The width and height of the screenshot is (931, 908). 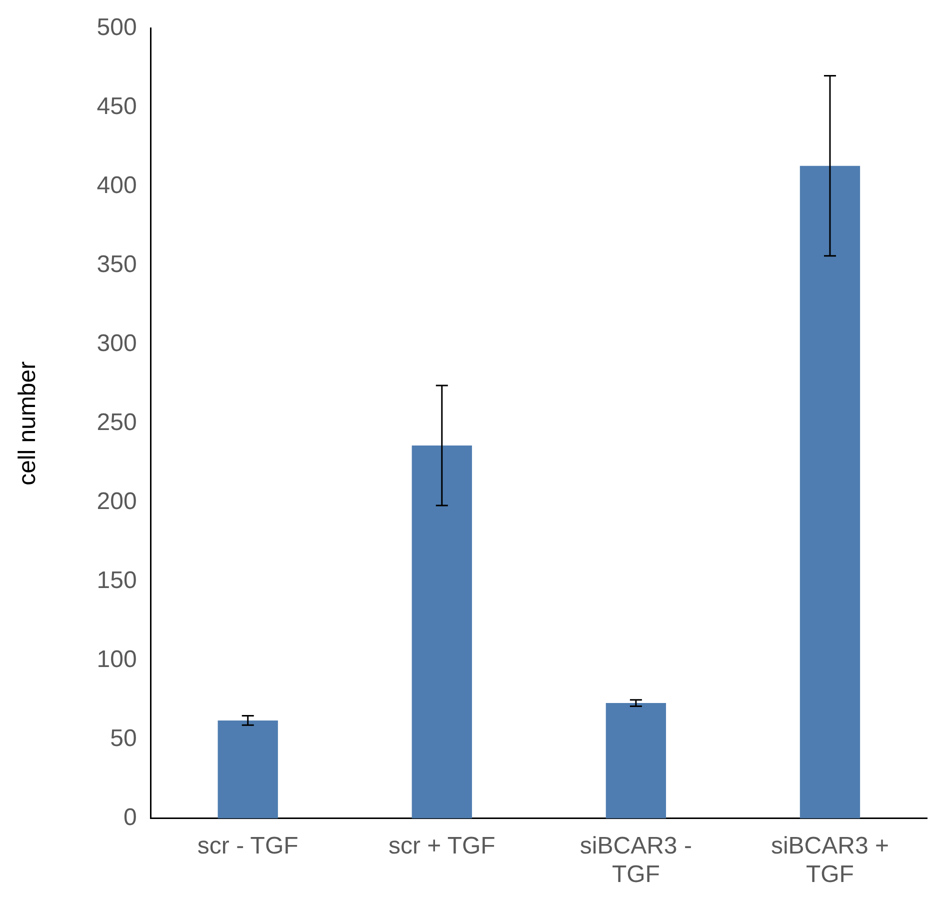 What do you see at coordinates (116, 264) in the screenshot?
I see `y-tick-label: 350` at bounding box center [116, 264].